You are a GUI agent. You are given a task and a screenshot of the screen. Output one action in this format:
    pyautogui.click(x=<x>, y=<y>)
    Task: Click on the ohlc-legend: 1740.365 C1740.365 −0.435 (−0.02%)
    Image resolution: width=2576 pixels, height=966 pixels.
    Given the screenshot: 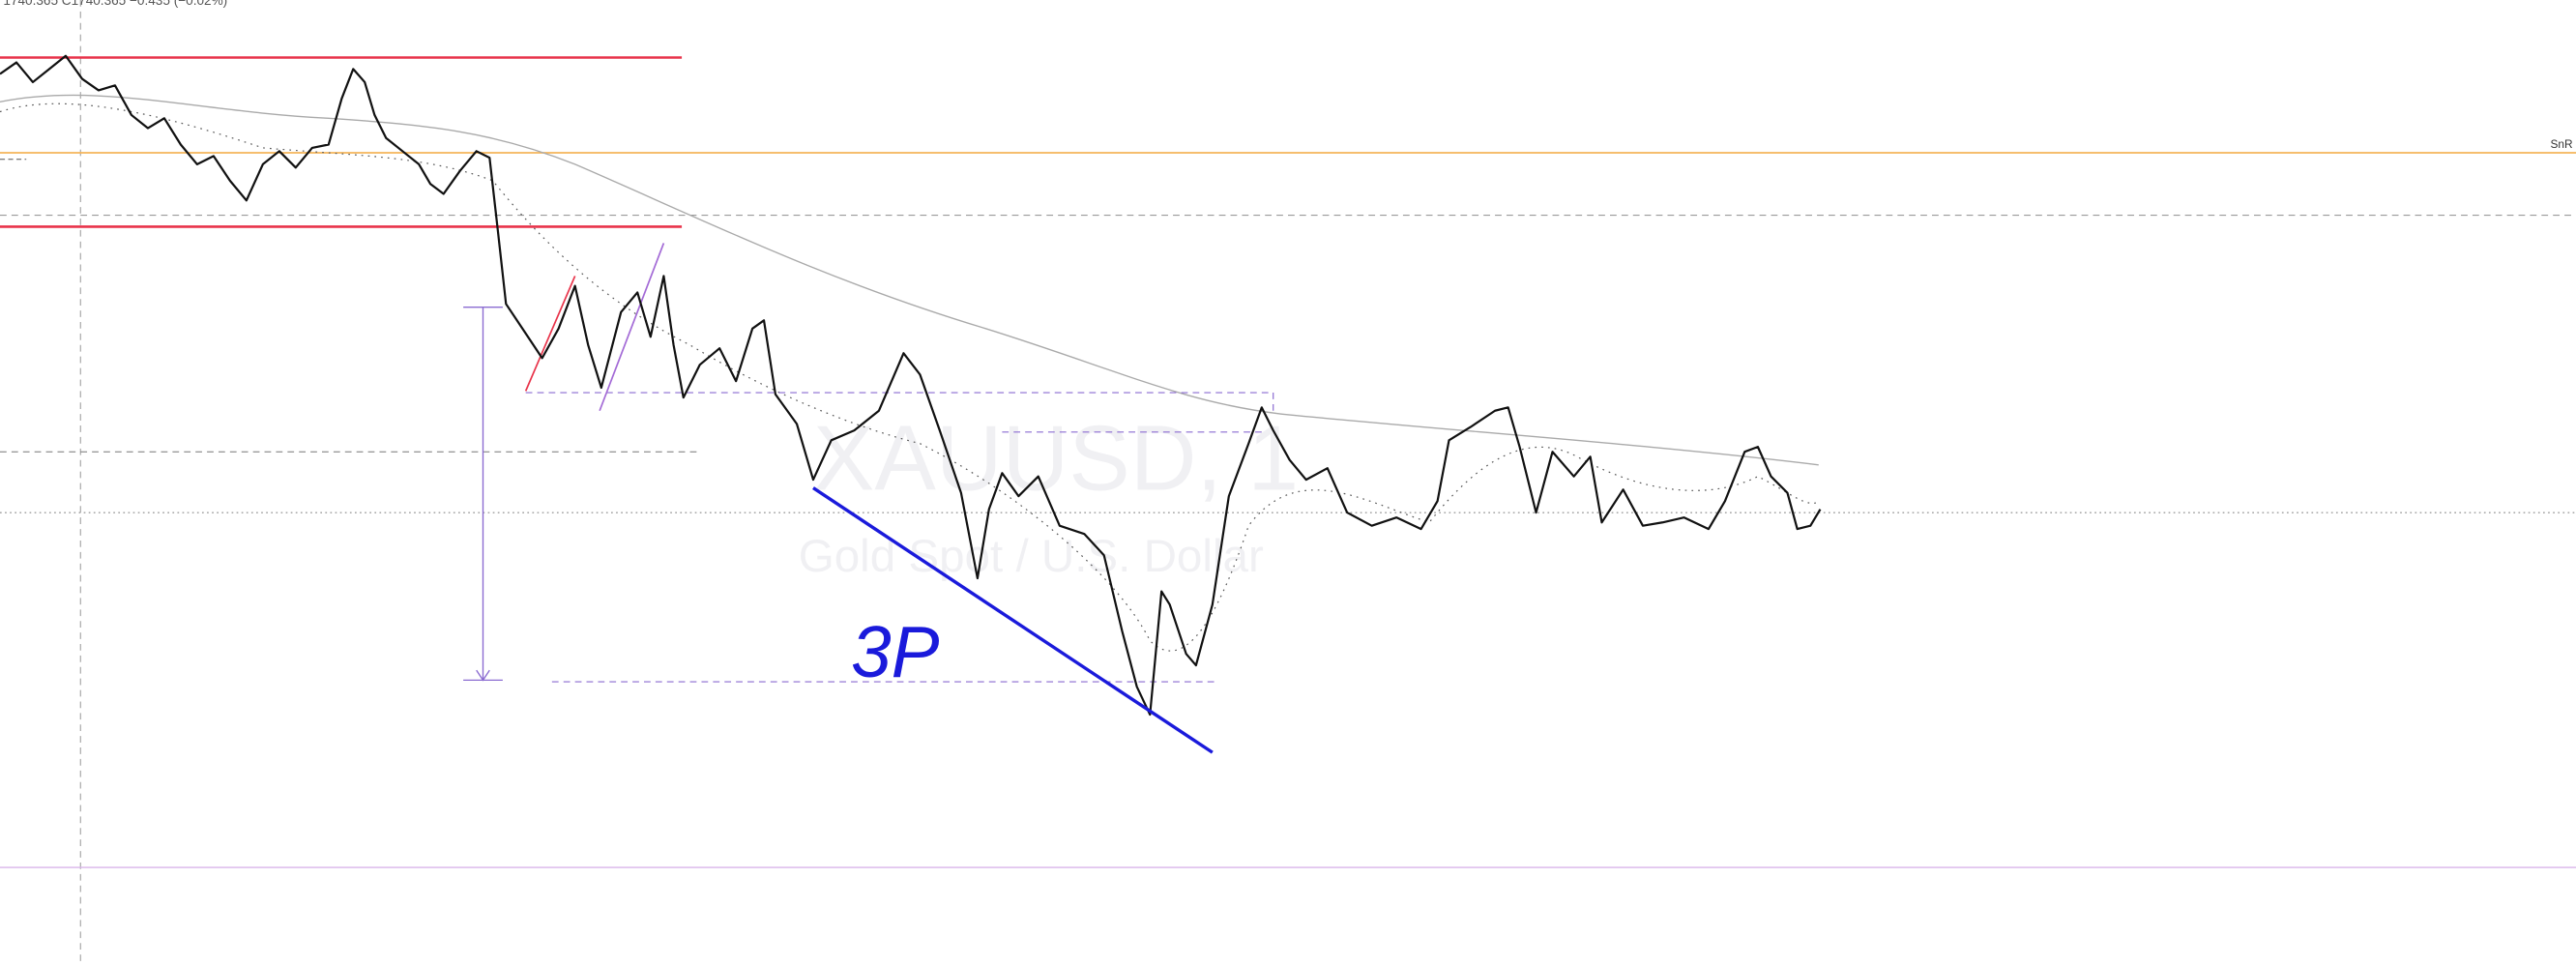 What is the action you would take?
    pyautogui.click(x=115, y=4)
    